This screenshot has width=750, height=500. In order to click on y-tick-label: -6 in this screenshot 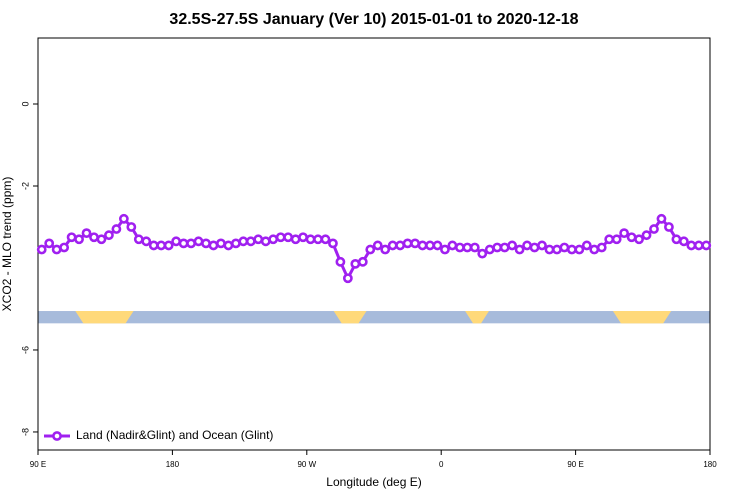, I will do `click(25, 350)`.